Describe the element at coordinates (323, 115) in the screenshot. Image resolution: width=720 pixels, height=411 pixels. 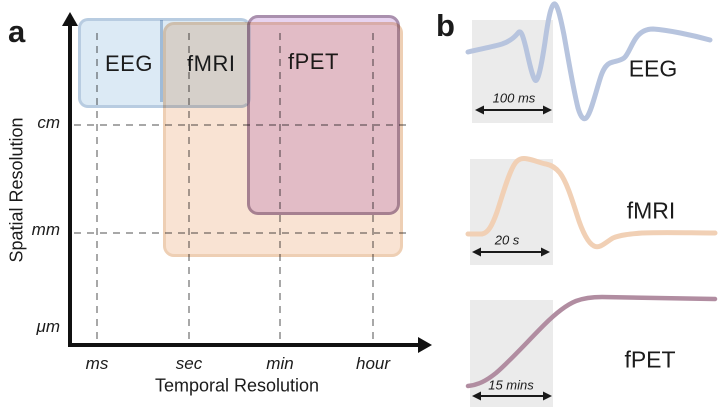
I see `fpet-box: fPET` at that location.